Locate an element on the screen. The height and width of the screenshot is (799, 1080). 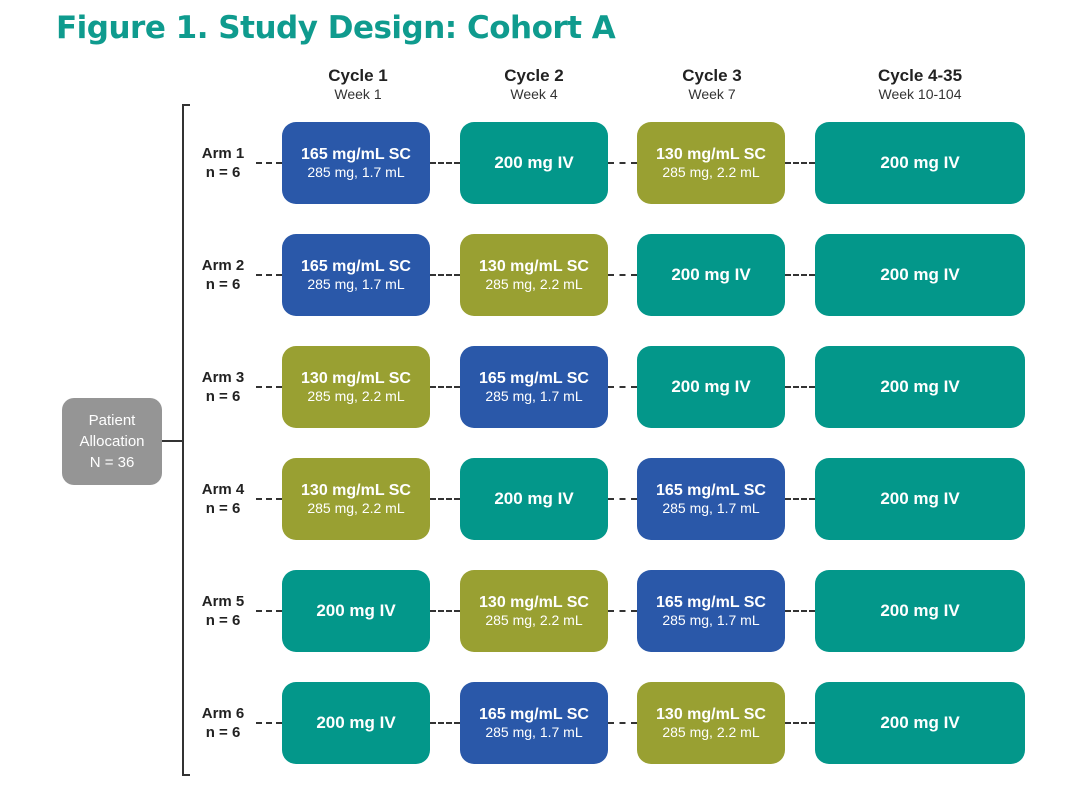
arm-bracket-bottom-tick is located at coordinates (186, 775).